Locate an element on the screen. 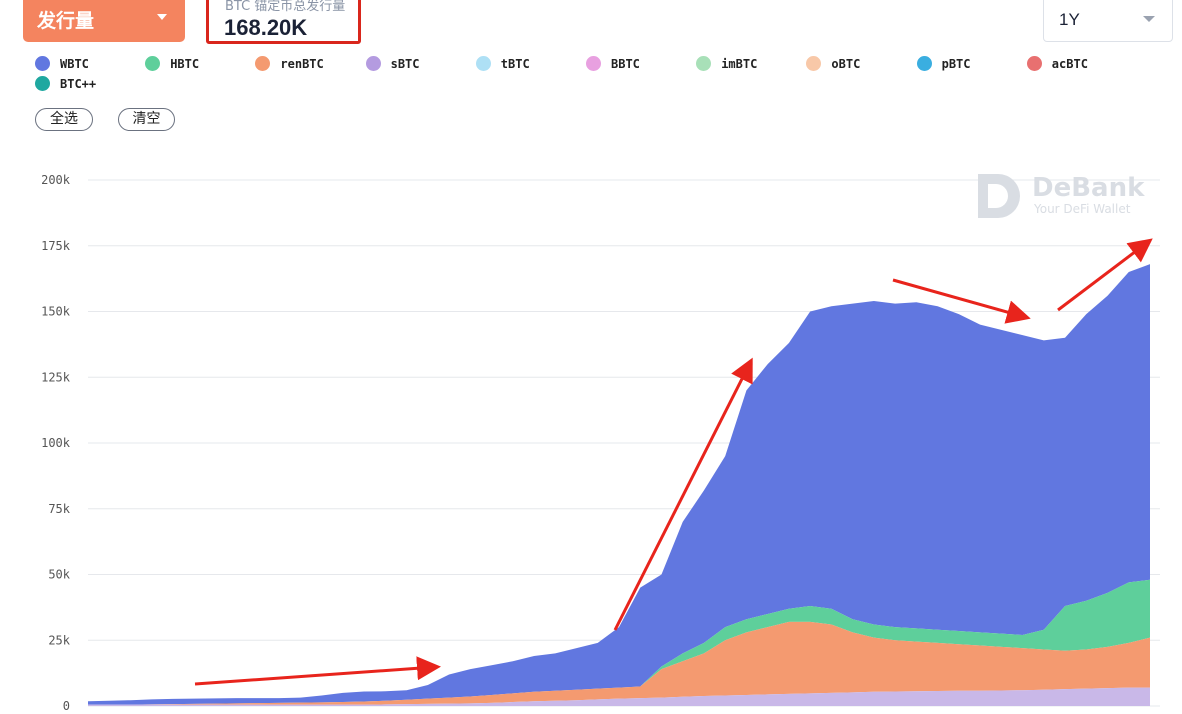 The image size is (1182, 714). metric-select: 发行量 is located at coordinates (104, 21).